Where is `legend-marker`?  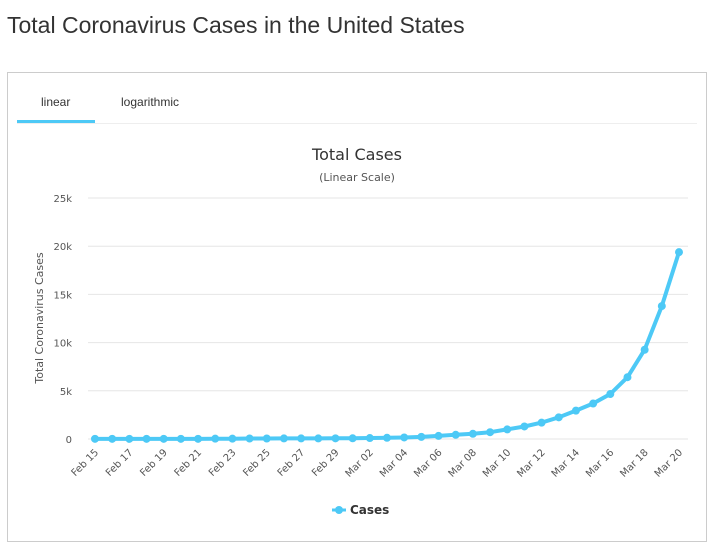
legend-marker is located at coordinates (339, 510).